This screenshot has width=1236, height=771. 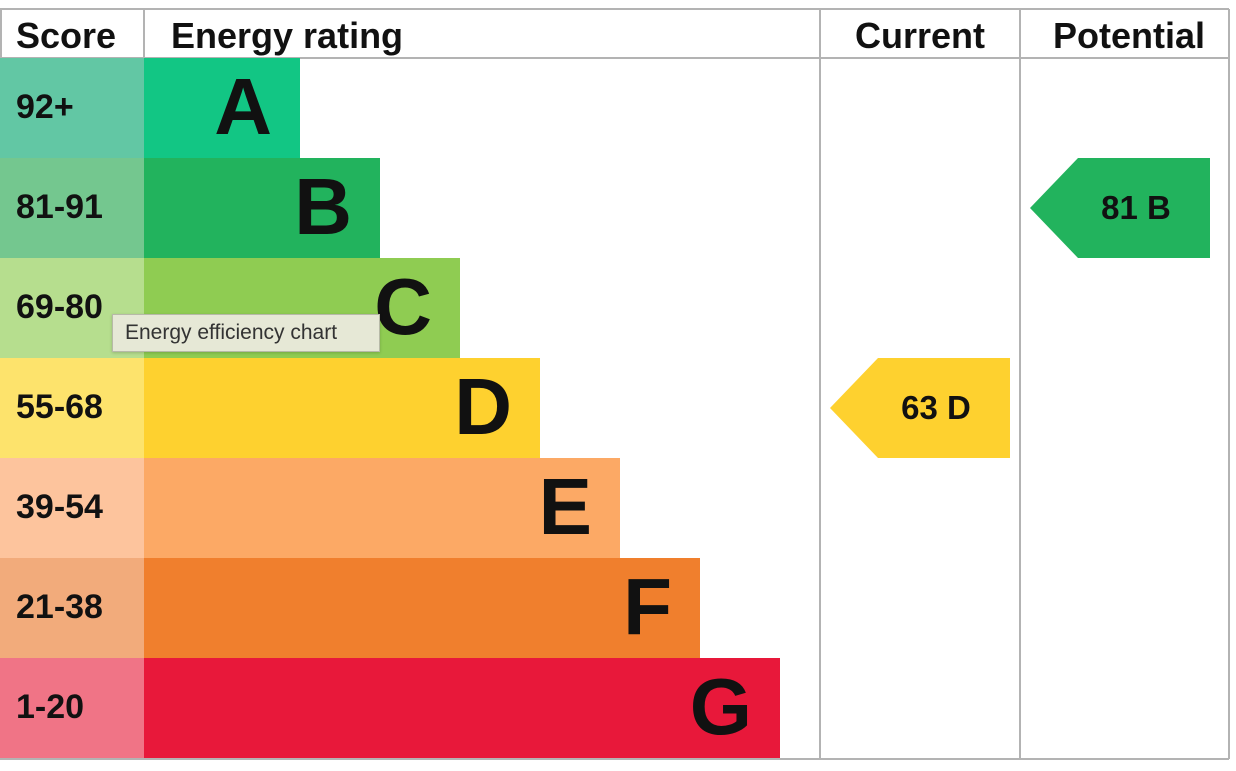 I want to click on rating-bar-b, so click(x=262, y=208).